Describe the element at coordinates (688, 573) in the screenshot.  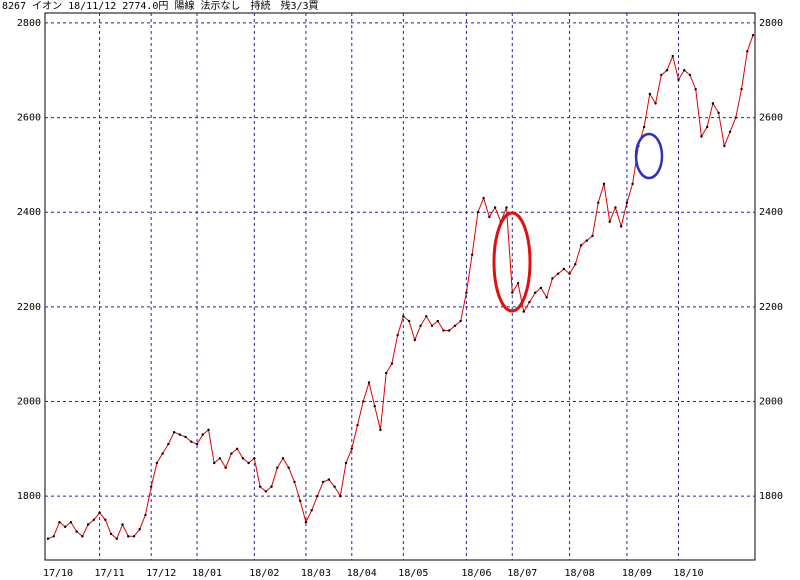
I see `x-tick-label: 18/10` at that location.